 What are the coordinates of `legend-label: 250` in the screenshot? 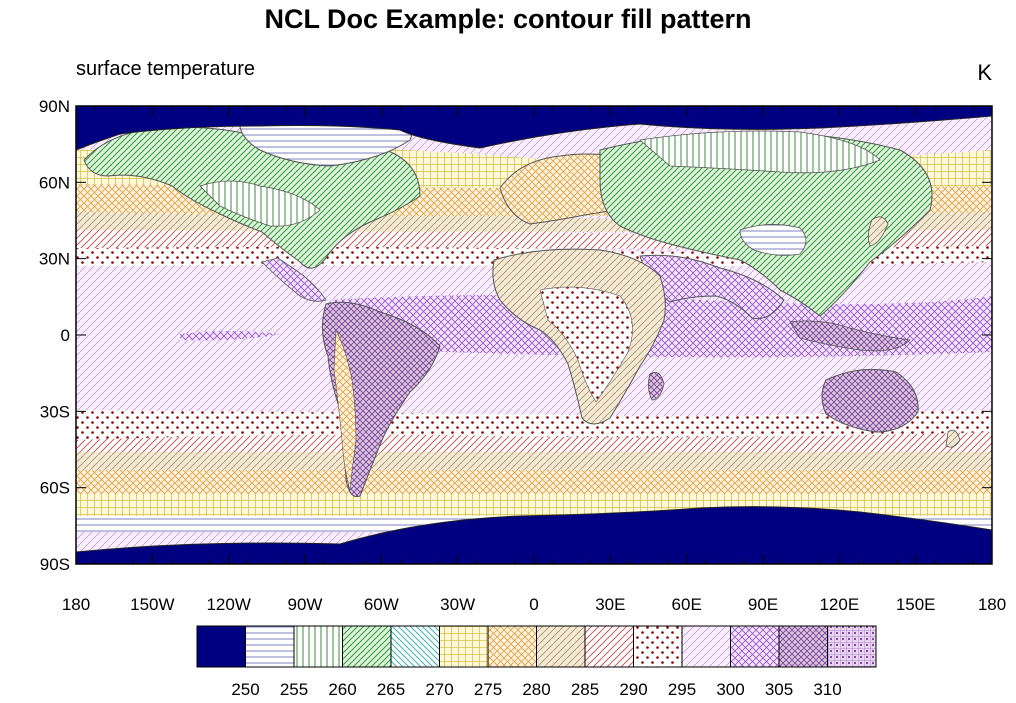 It's located at (245, 689).